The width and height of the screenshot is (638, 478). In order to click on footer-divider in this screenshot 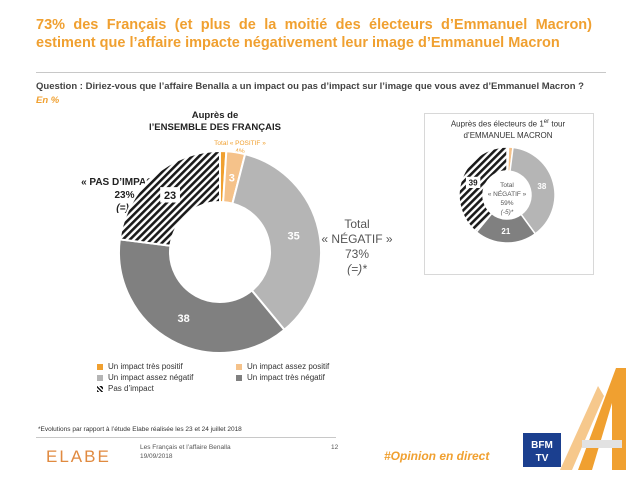, I will do `click(186, 437)`.